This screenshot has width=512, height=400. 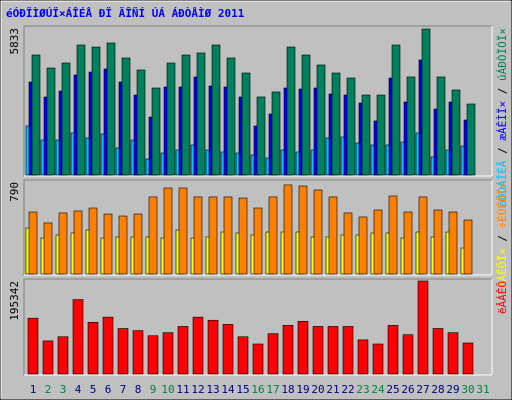 What do you see at coordinates (407, 389) in the screenshot?
I see `x-tick-label: 26` at bounding box center [407, 389].